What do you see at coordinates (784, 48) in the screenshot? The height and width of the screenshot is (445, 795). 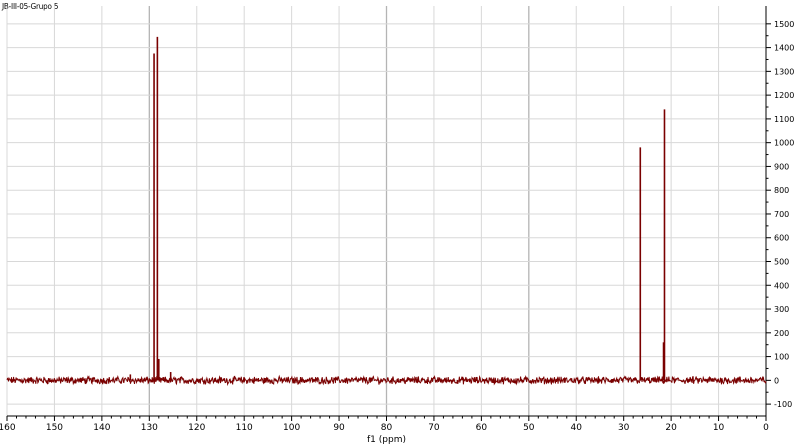 I see `y-tick-label: 1400` at bounding box center [784, 48].